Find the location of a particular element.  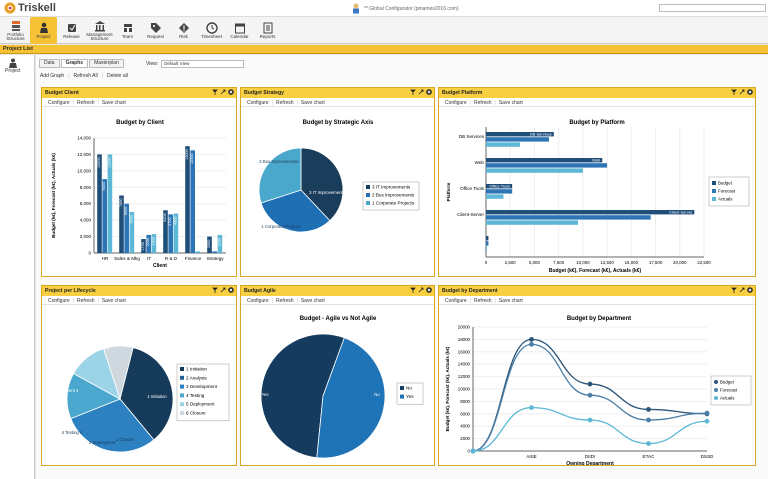

tab-data: Data is located at coordinates (49, 63).